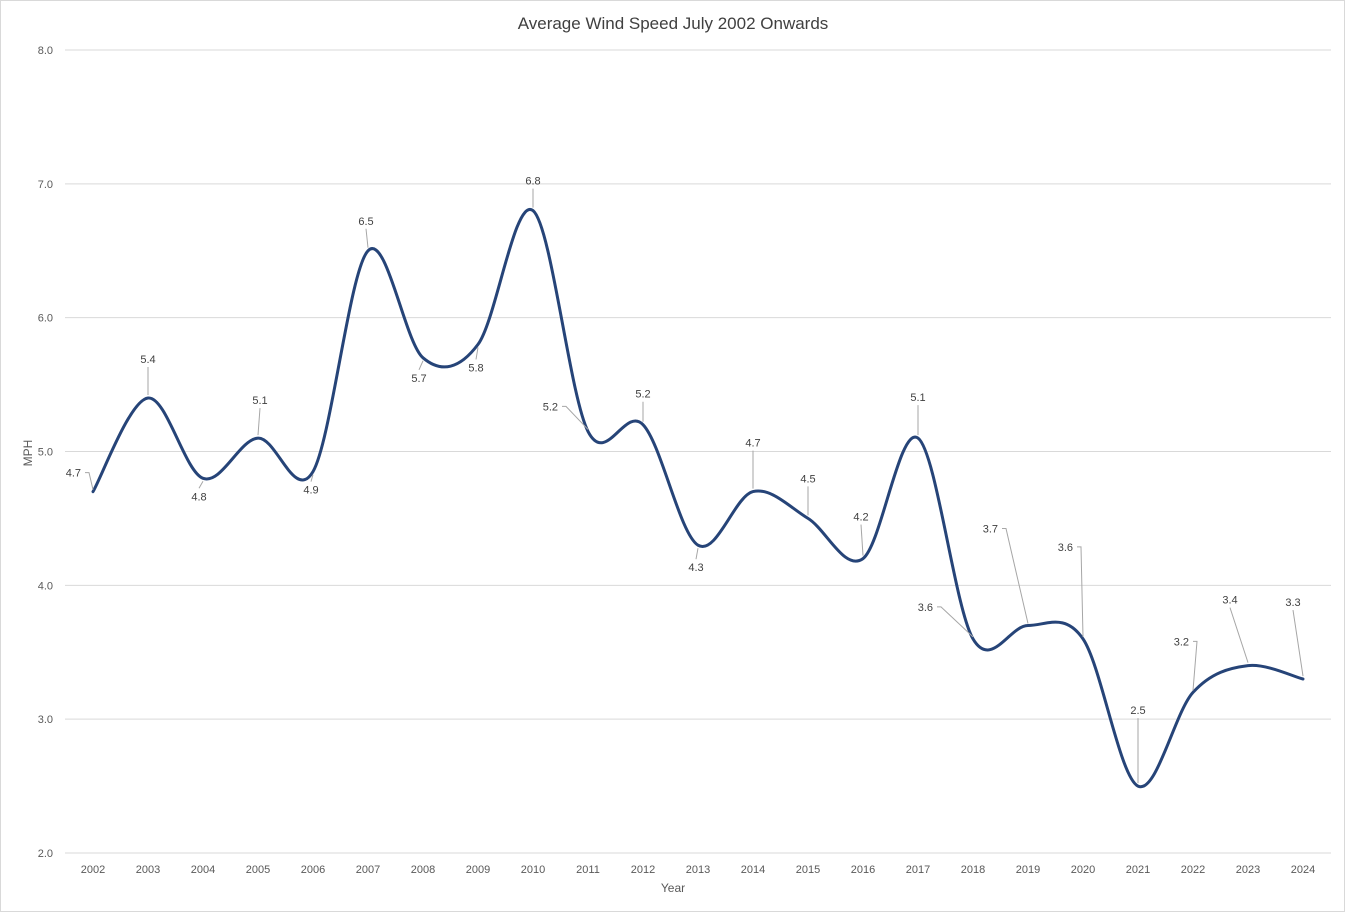 This screenshot has height=913, width=1345. Describe the element at coordinates (28, 453) in the screenshot. I see `y-axis-title: MPH` at that location.